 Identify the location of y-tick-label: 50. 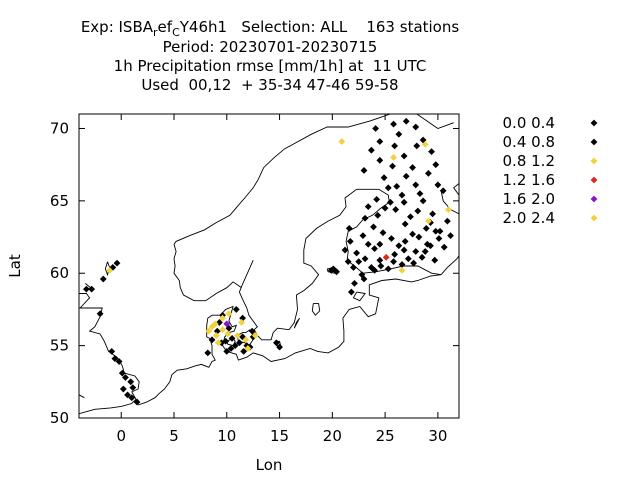
(59, 418).